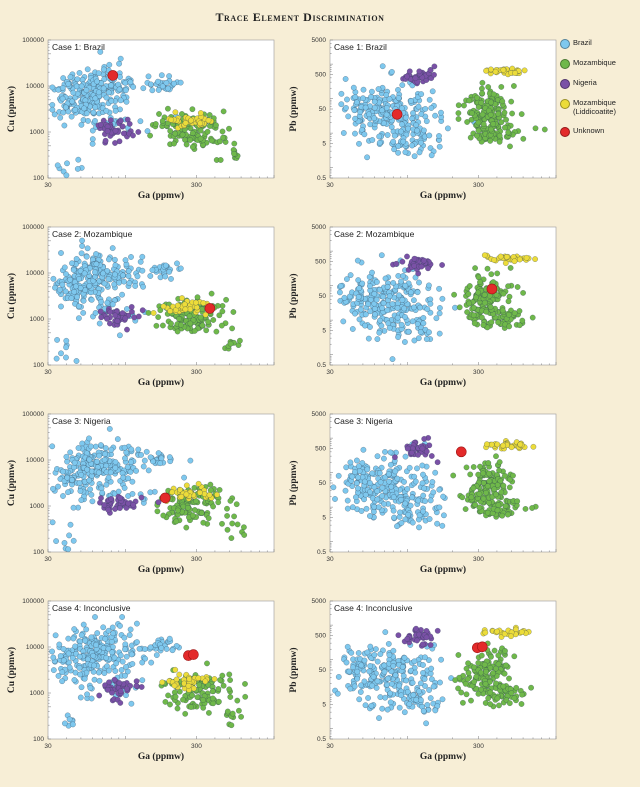 This screenshot has width=640, height=787. What do you see at coordinates (320, 636) in the screenshot?
I see `panel-8-y-tick-label: 500` at bounding box center [320, 636].